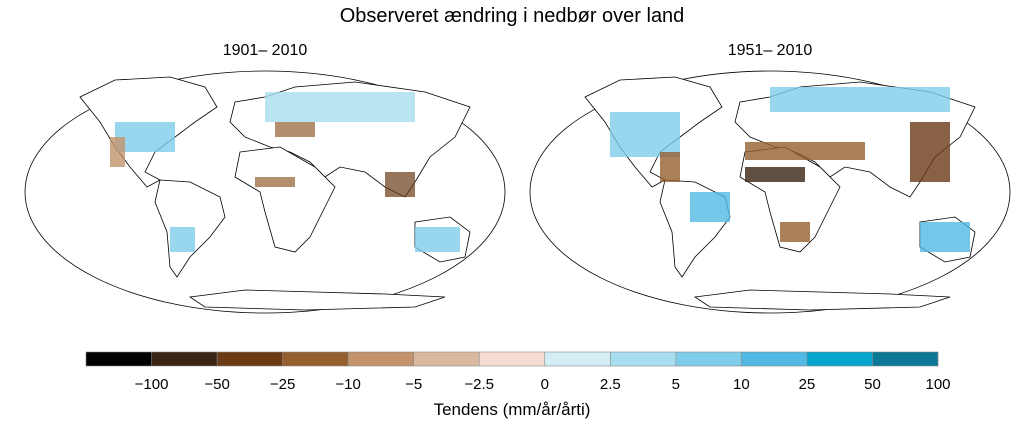 The width and height of the screenshot is (1024, 435). I want to click on colorbar: −100 −50 −25 −10 −5 −2.5 0 2.5 5 10 25 50 100, so click(518, 372).